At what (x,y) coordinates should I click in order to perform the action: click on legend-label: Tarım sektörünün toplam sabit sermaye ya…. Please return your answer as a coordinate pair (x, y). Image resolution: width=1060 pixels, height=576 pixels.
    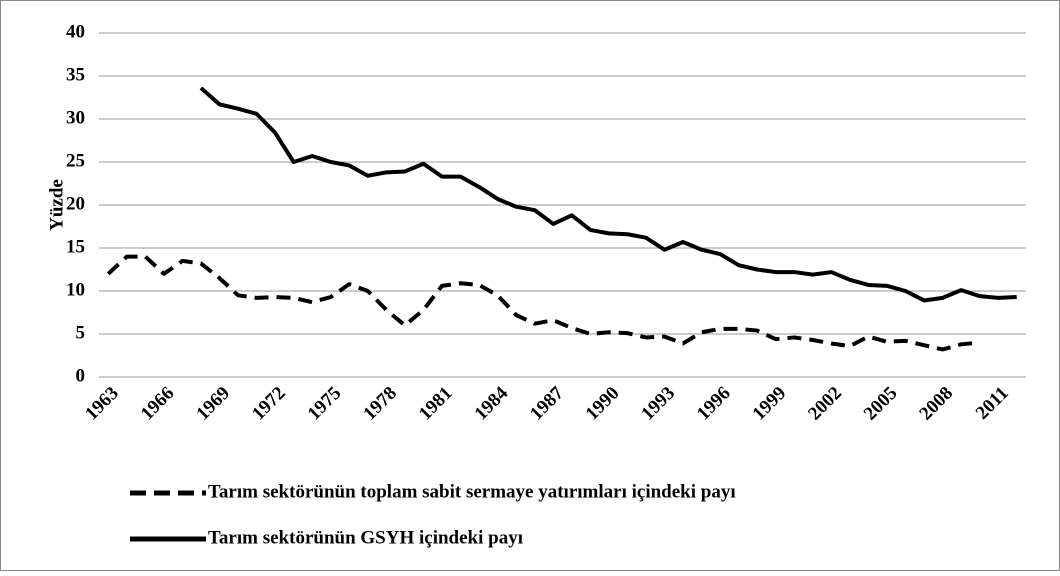
    Looking at the image, I should click on (472, 491).